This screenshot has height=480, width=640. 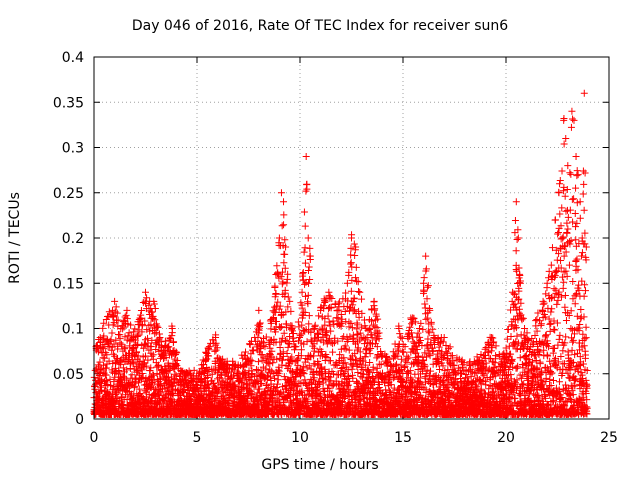 What do you see at coordinates (73, 330) in the screenshot?
I see `y-tick-label: 0.1` at bounding box center [73, 330].